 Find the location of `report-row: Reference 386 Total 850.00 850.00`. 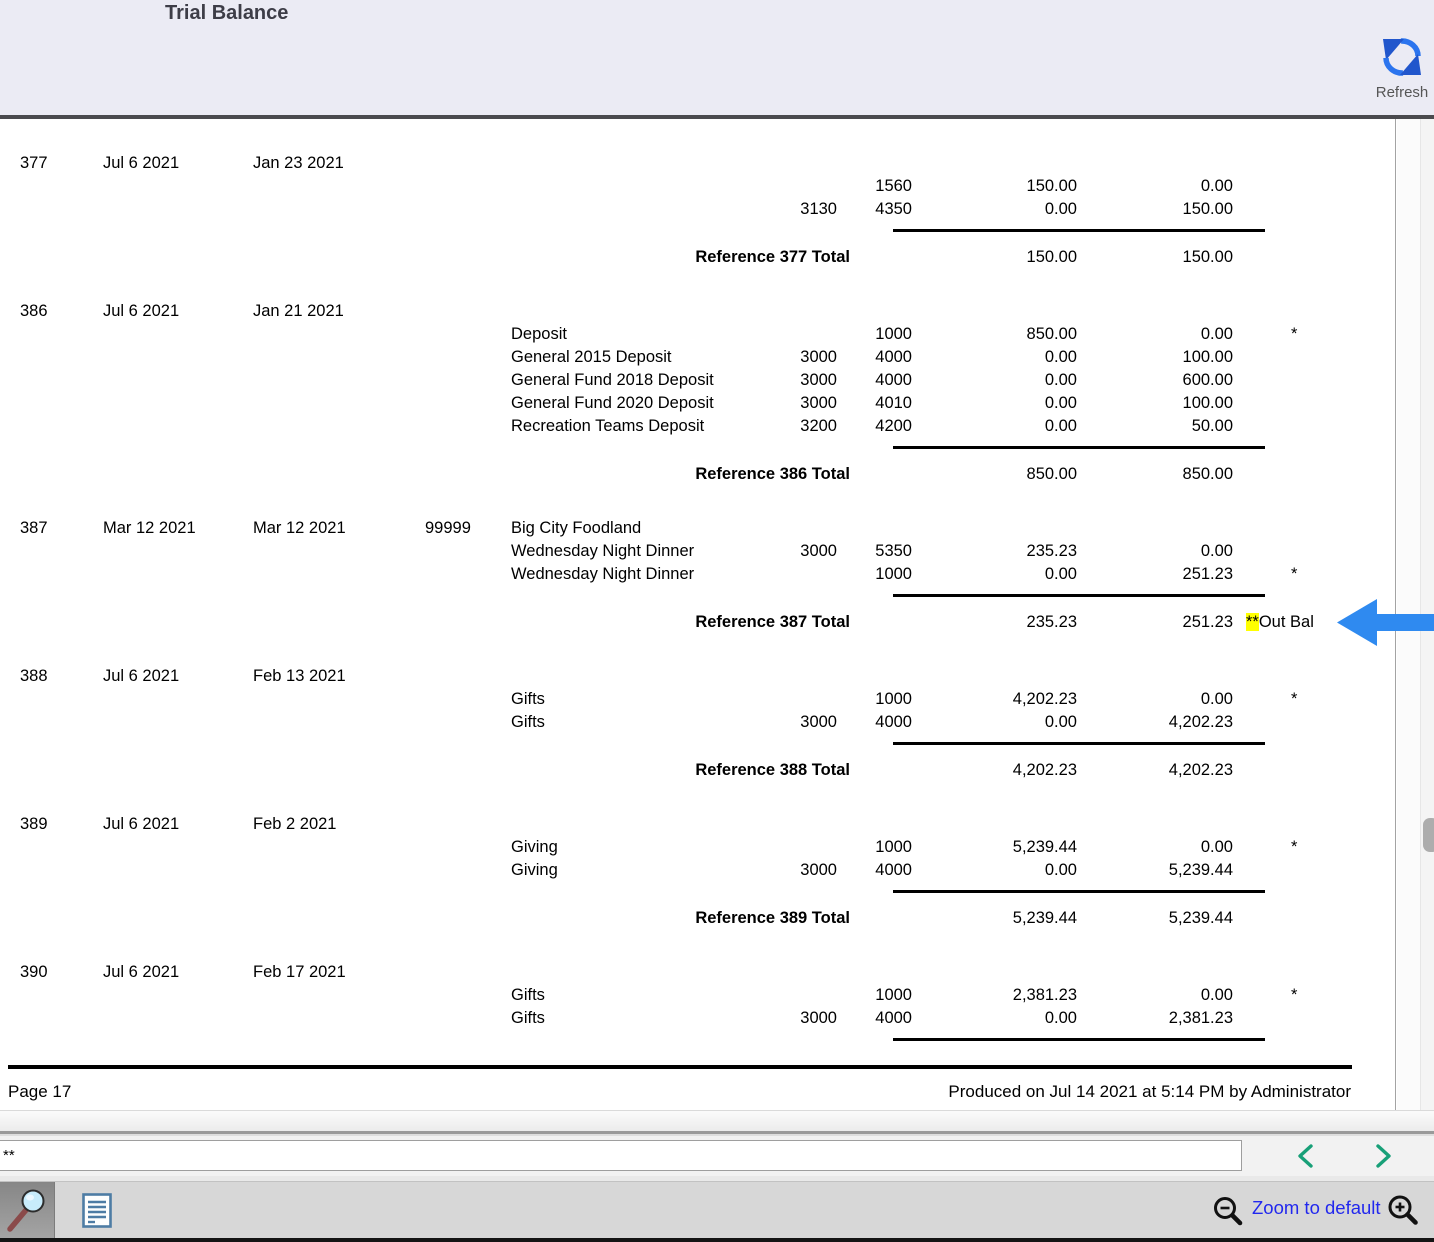

report-row: Reference 386 Total 850.00 850.00 is located at coordinates (698, 474).